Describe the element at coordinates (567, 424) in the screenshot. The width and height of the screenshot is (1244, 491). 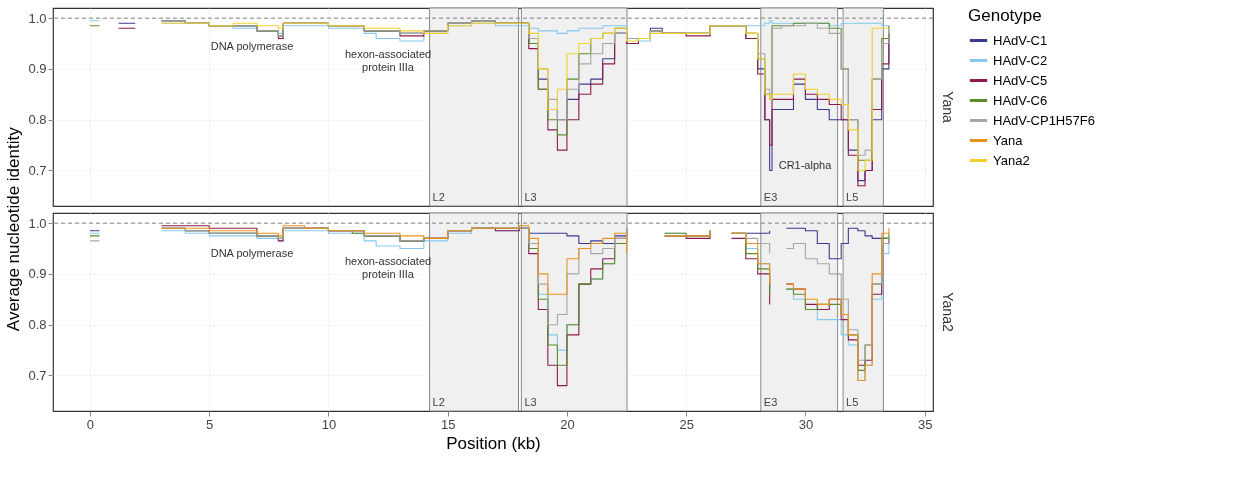
I see `x-tick-label: 20` at that location.